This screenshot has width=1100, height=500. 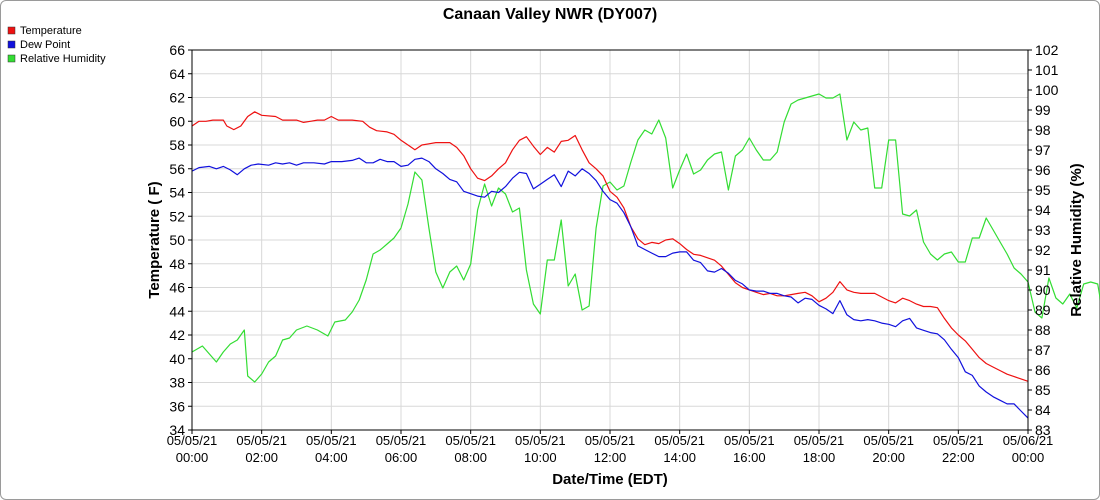 I want to click on legend-swatch-dew-point, so click(x=11, y=44).